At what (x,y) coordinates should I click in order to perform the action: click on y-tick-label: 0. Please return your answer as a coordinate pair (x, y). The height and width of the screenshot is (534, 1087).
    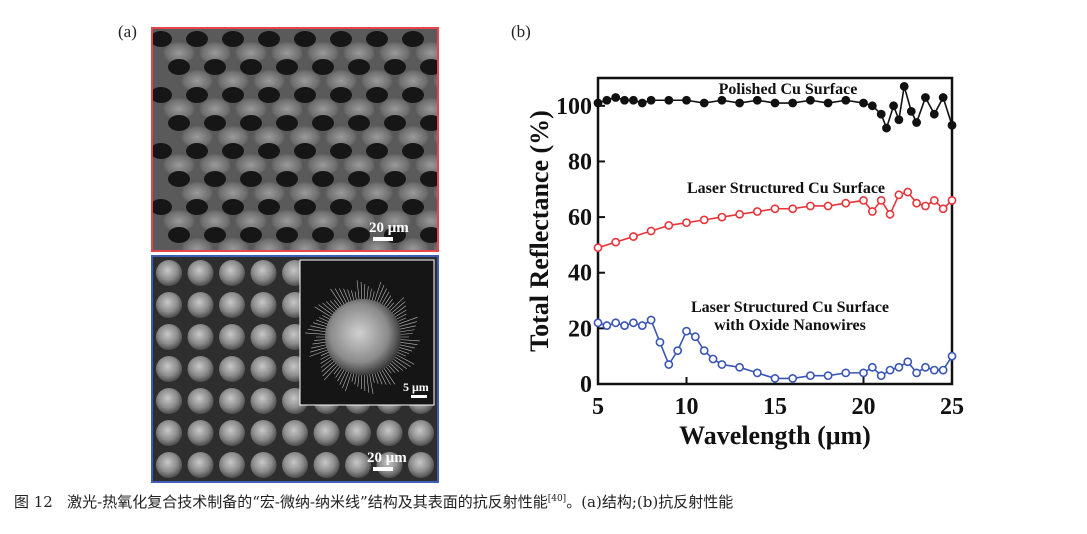
    Looking at the image, I should click on (586, 385).